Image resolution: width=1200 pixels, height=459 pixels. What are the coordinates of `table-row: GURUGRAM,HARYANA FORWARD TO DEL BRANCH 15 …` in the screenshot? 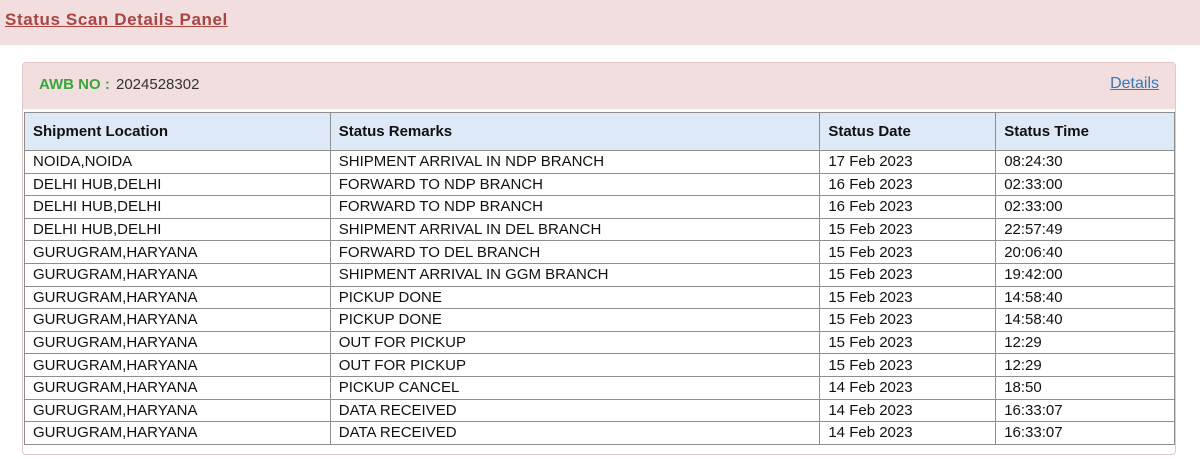 It's located at (599, 252).